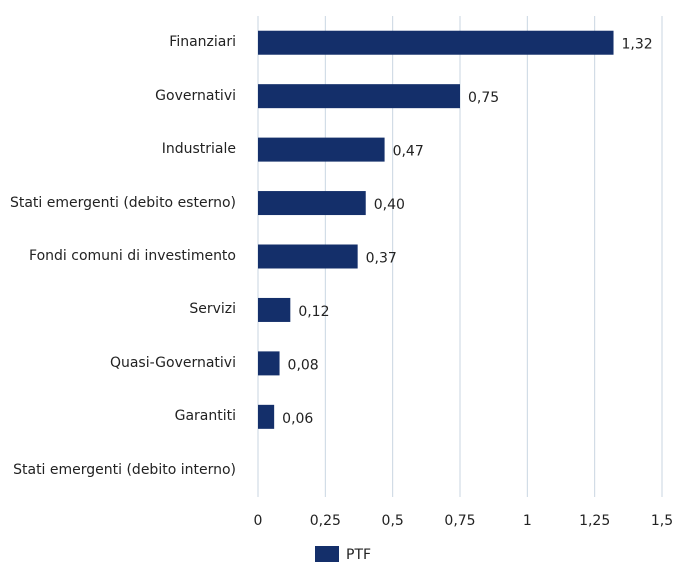  What do you see at coordinates (303, 365) in the screenshot?
I see `data-label: 0,08` at bounding box center [303, 365].